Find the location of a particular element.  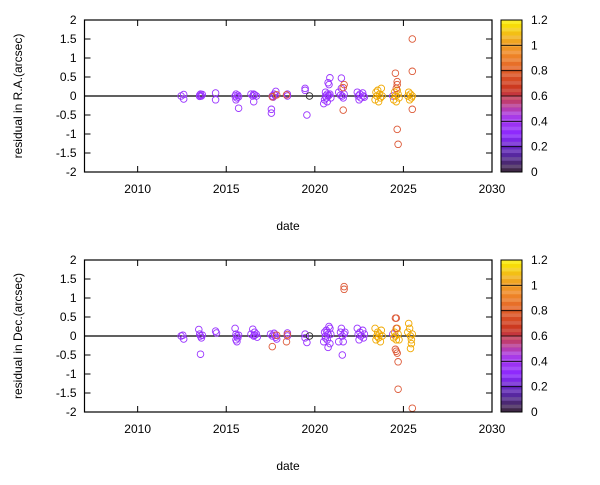

colorbar-tick-label: 0.4 is located at coordinates (539, 361).